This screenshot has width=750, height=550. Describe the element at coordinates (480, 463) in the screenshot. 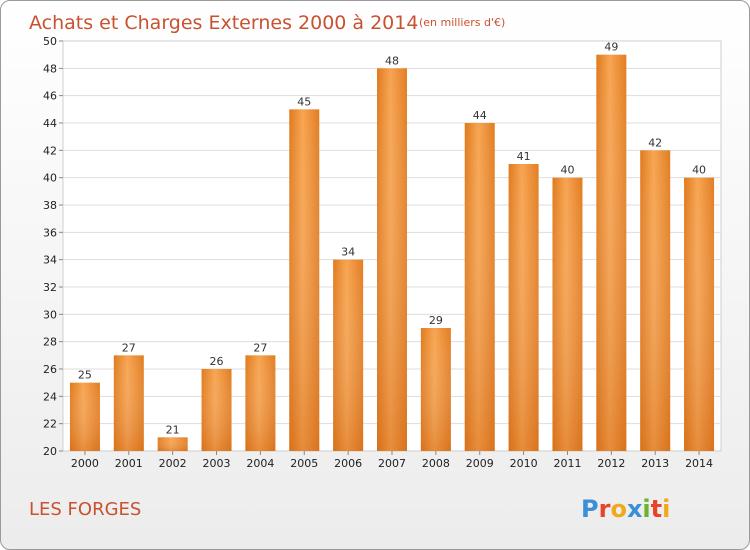

I see `x-tick-label-2009: 2009` at that location.